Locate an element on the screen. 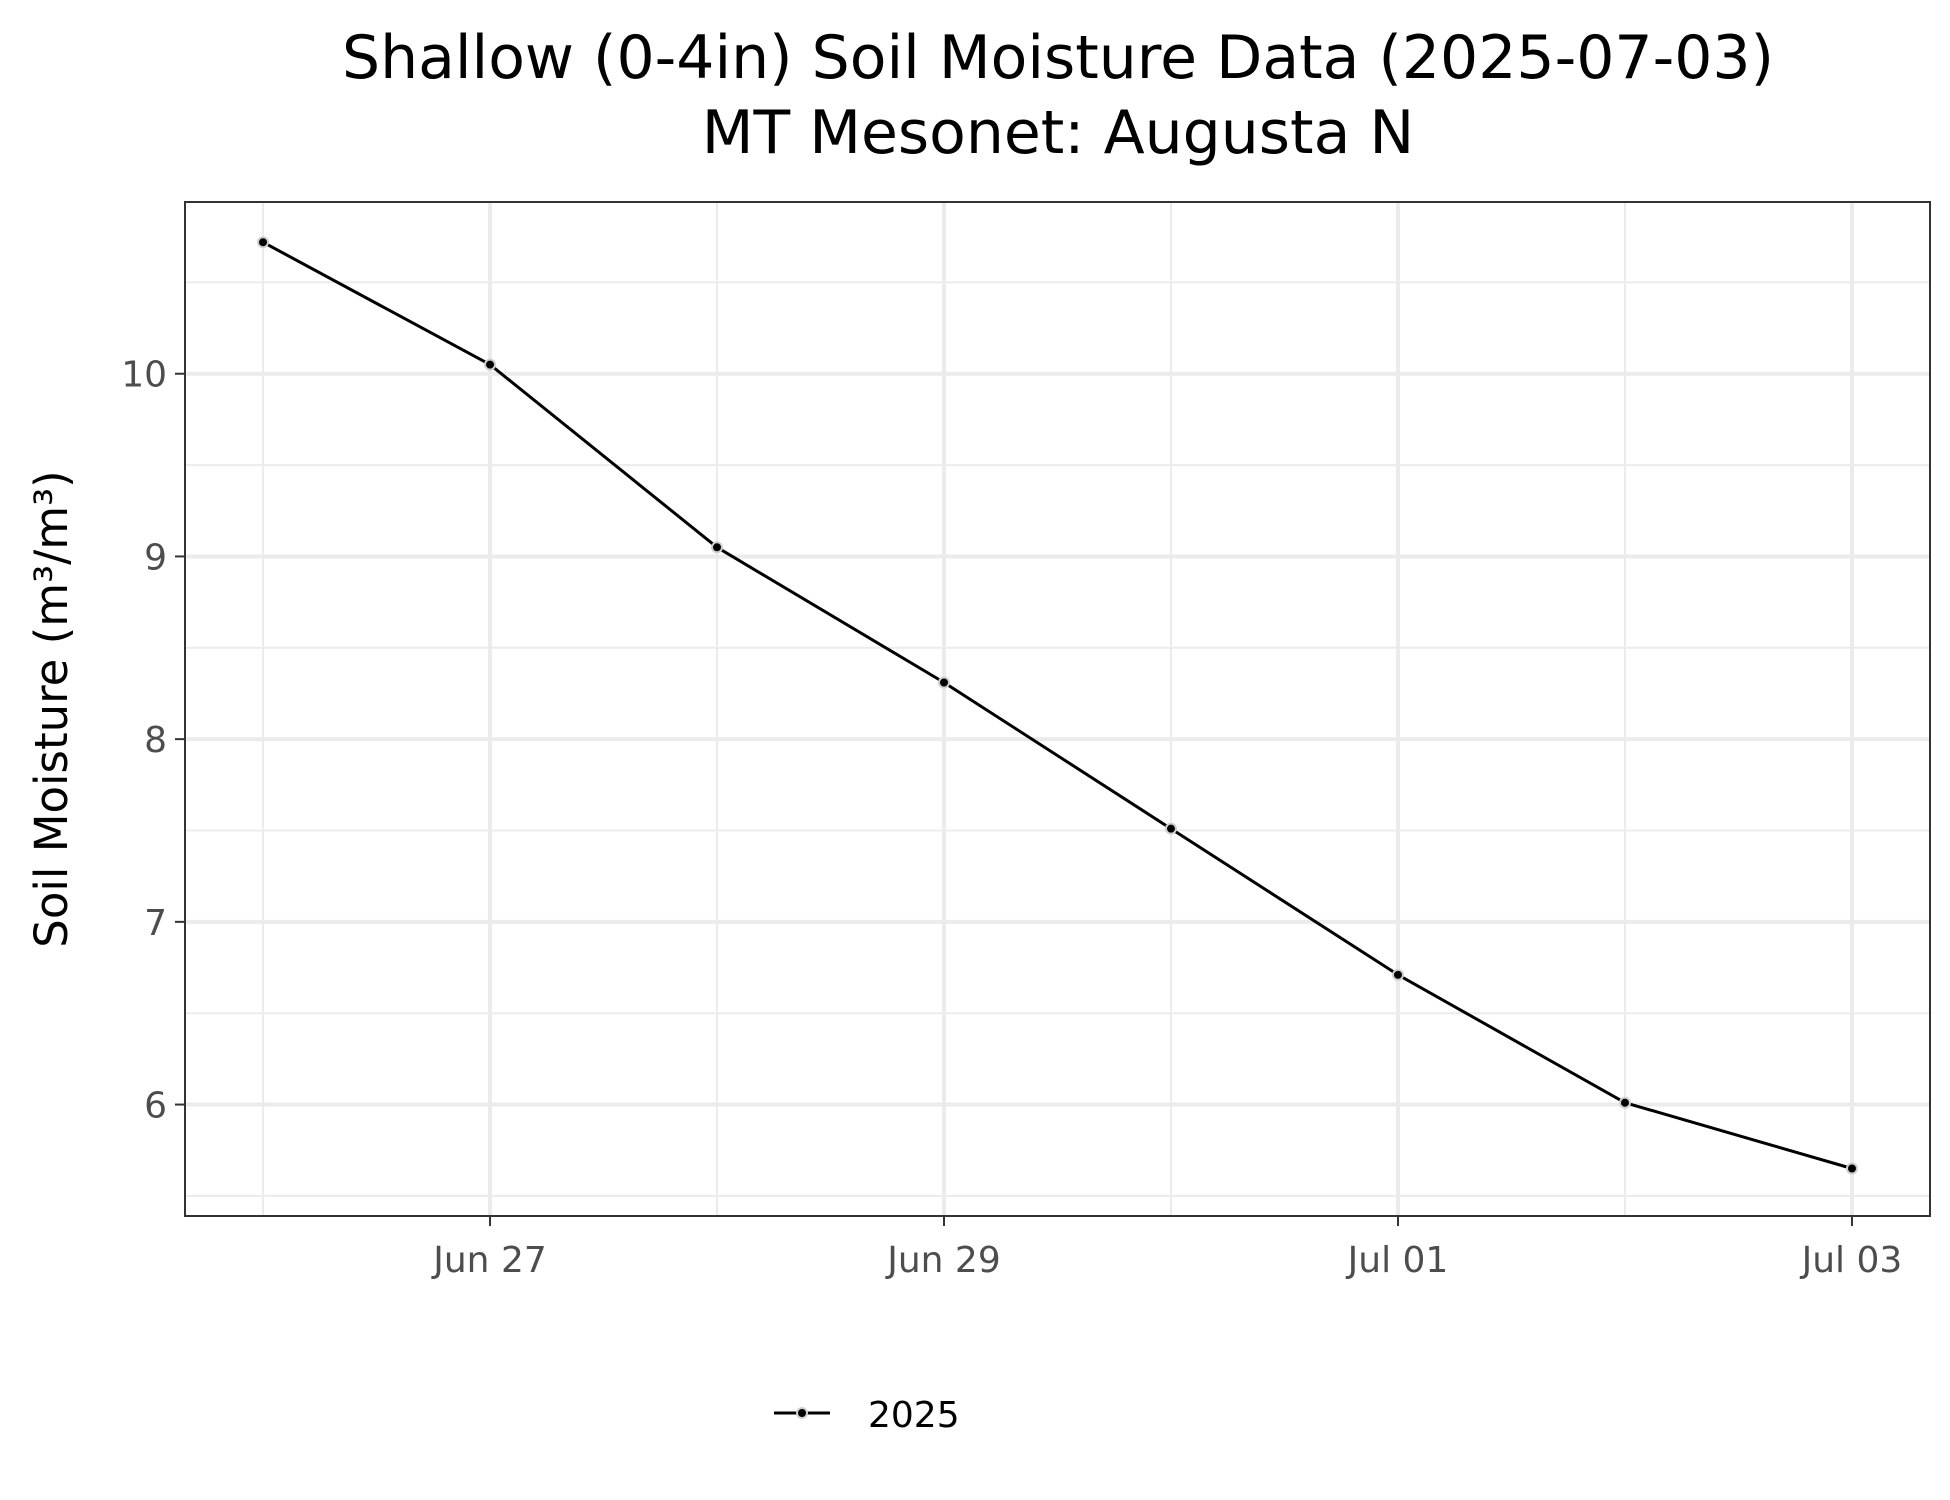  y-tick-label: 6 is located at coordinates (155, 1106).